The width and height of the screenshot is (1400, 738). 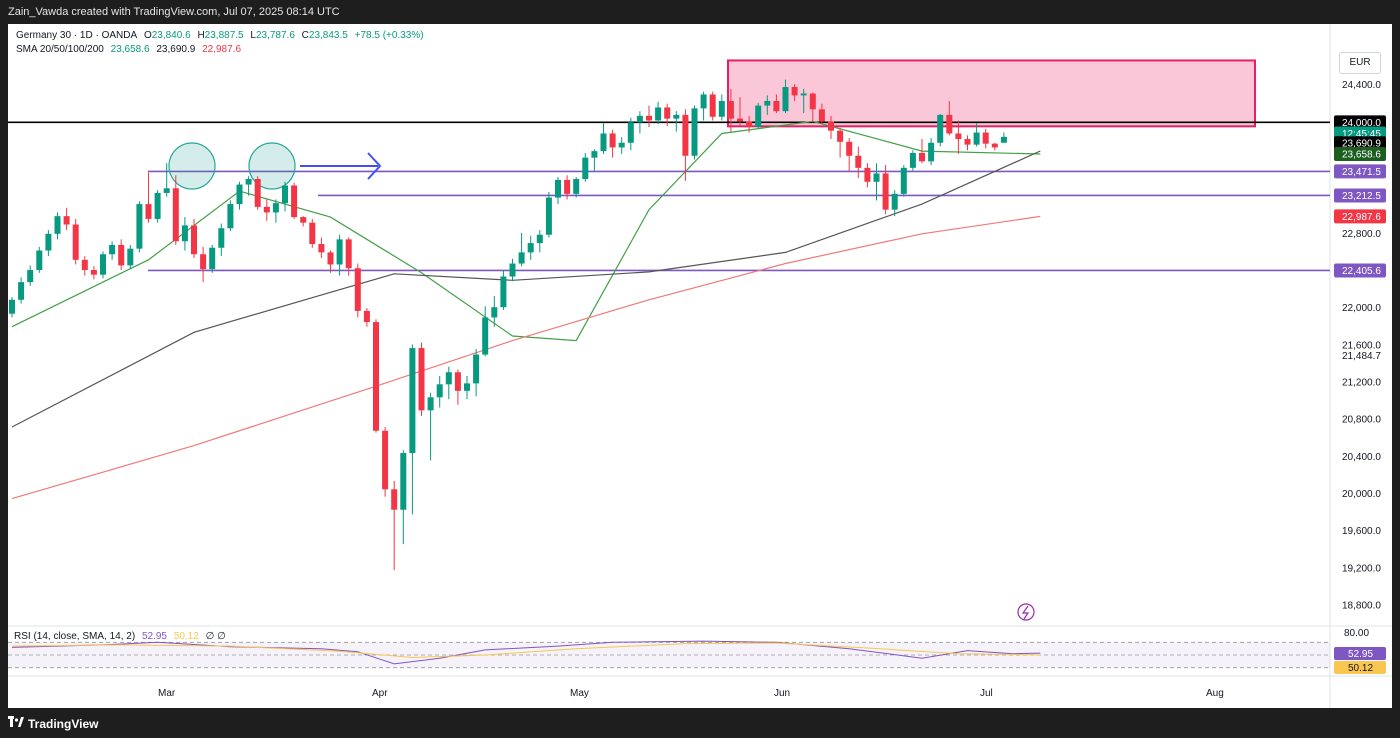 I want to click on y-tick-label: 19,600.0, so click(x=1361, y=531).